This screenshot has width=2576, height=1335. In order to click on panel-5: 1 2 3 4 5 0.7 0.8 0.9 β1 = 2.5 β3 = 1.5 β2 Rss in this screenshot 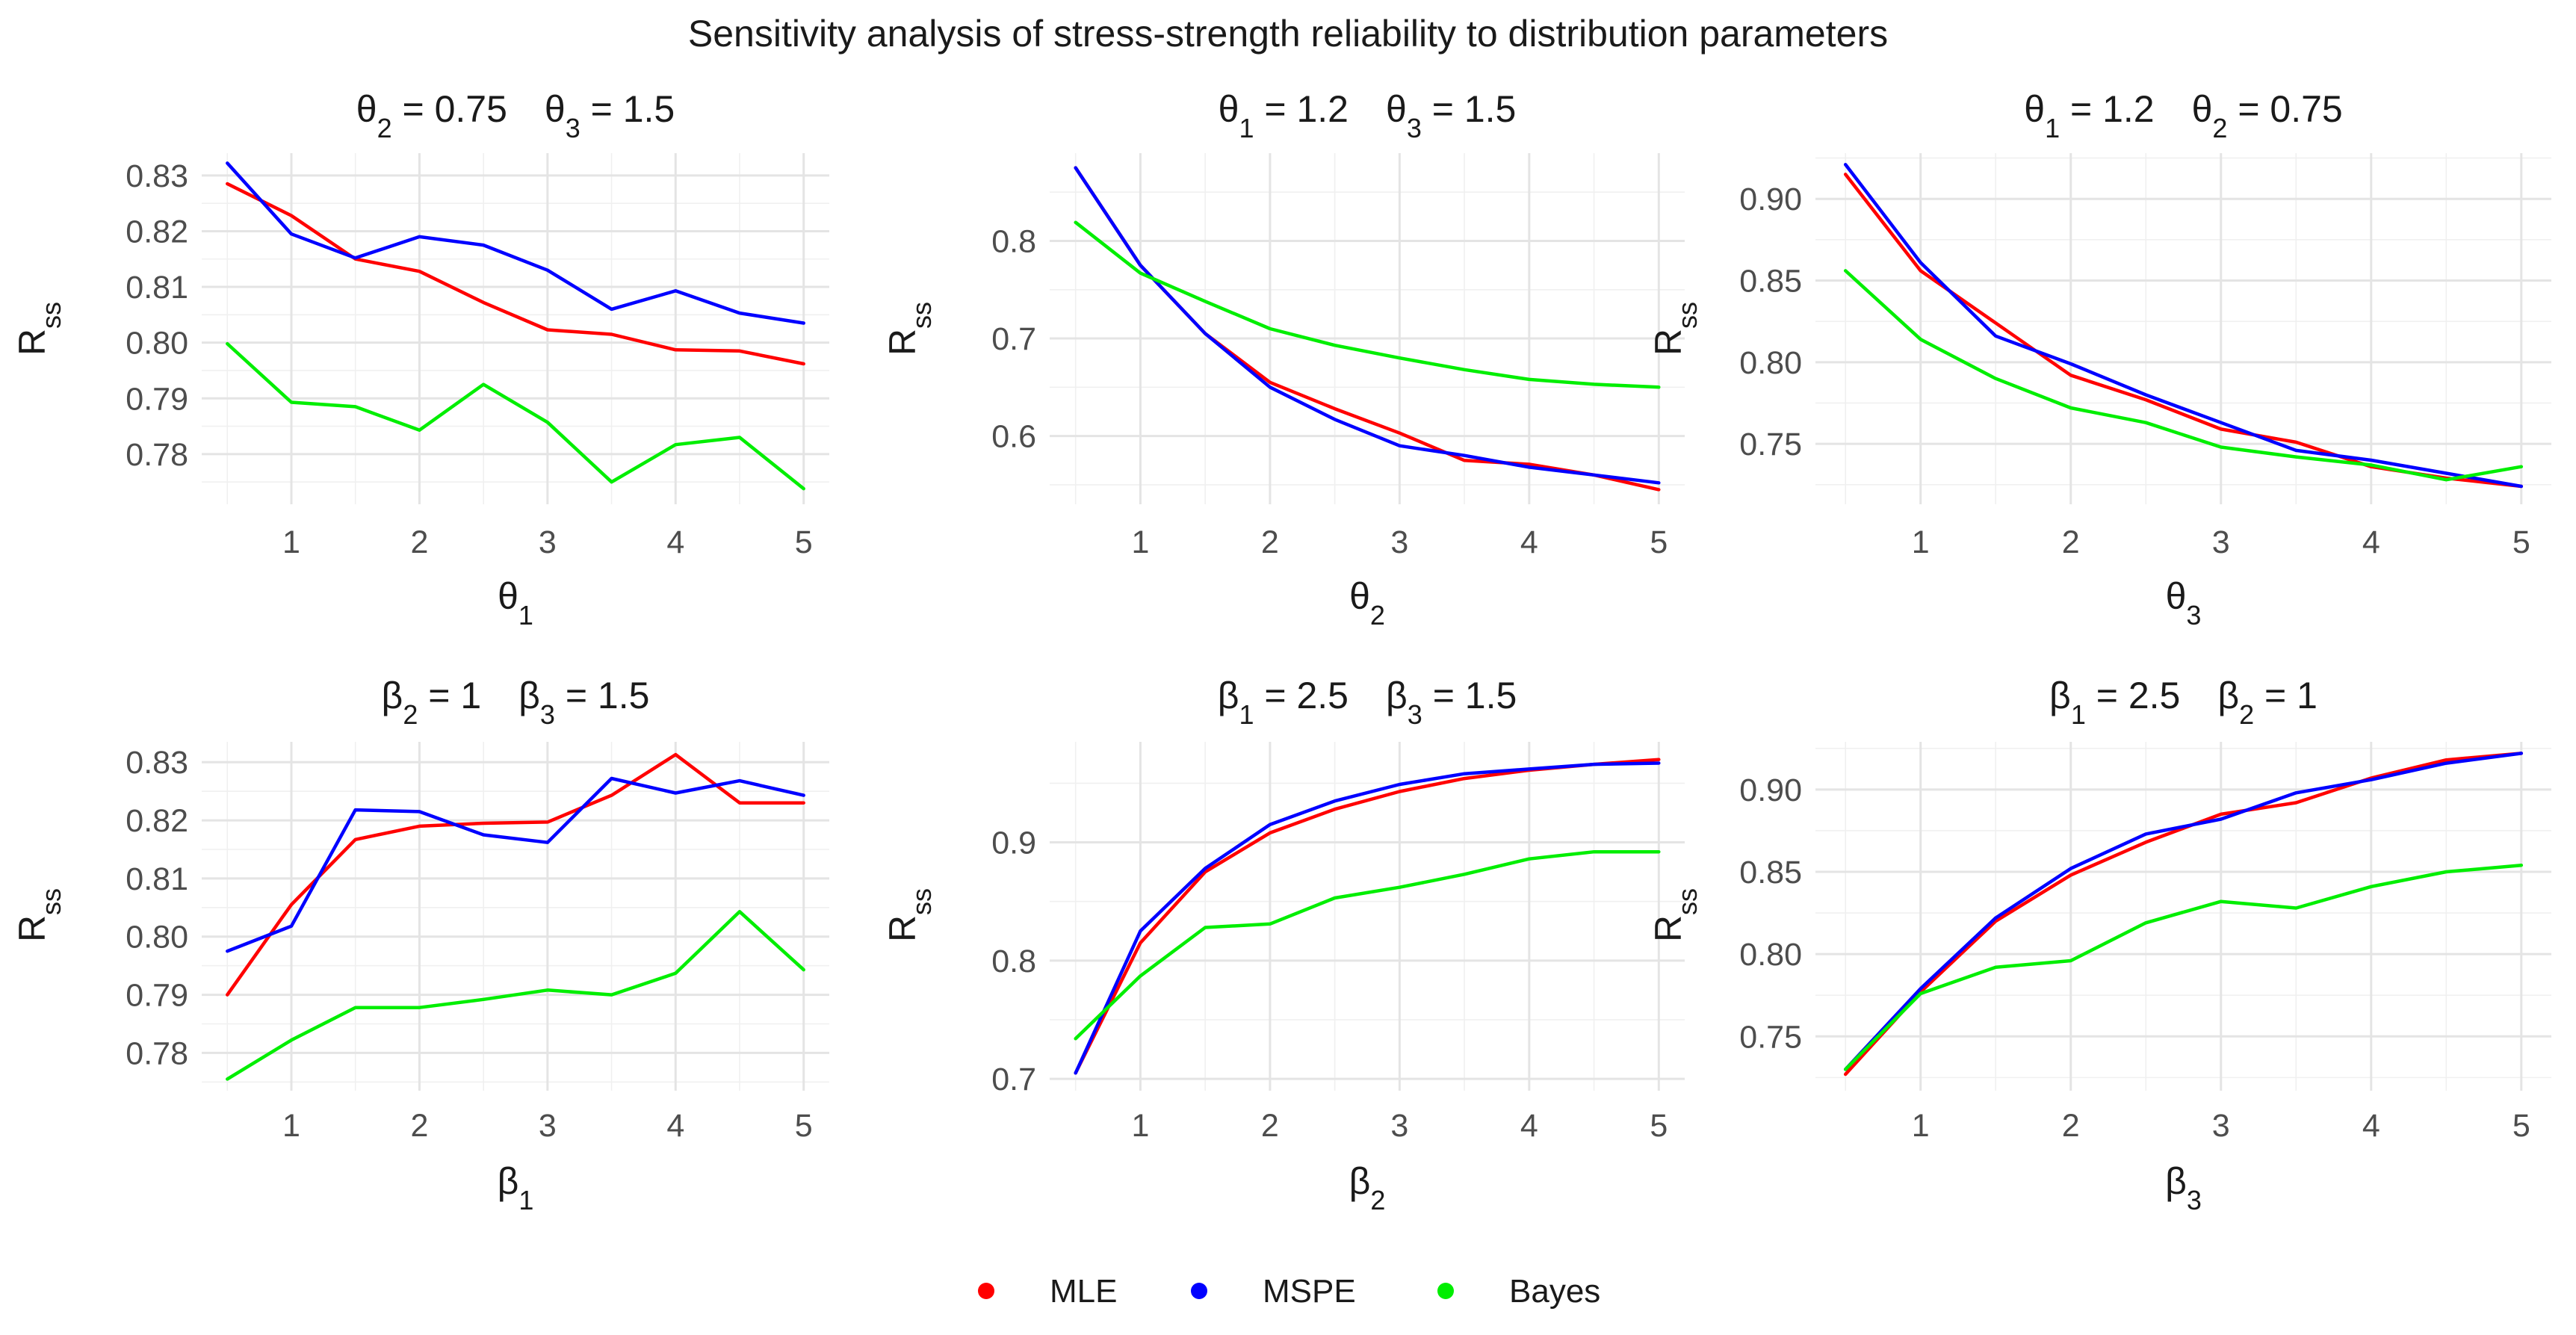, I will do `click(1283, 945)`.